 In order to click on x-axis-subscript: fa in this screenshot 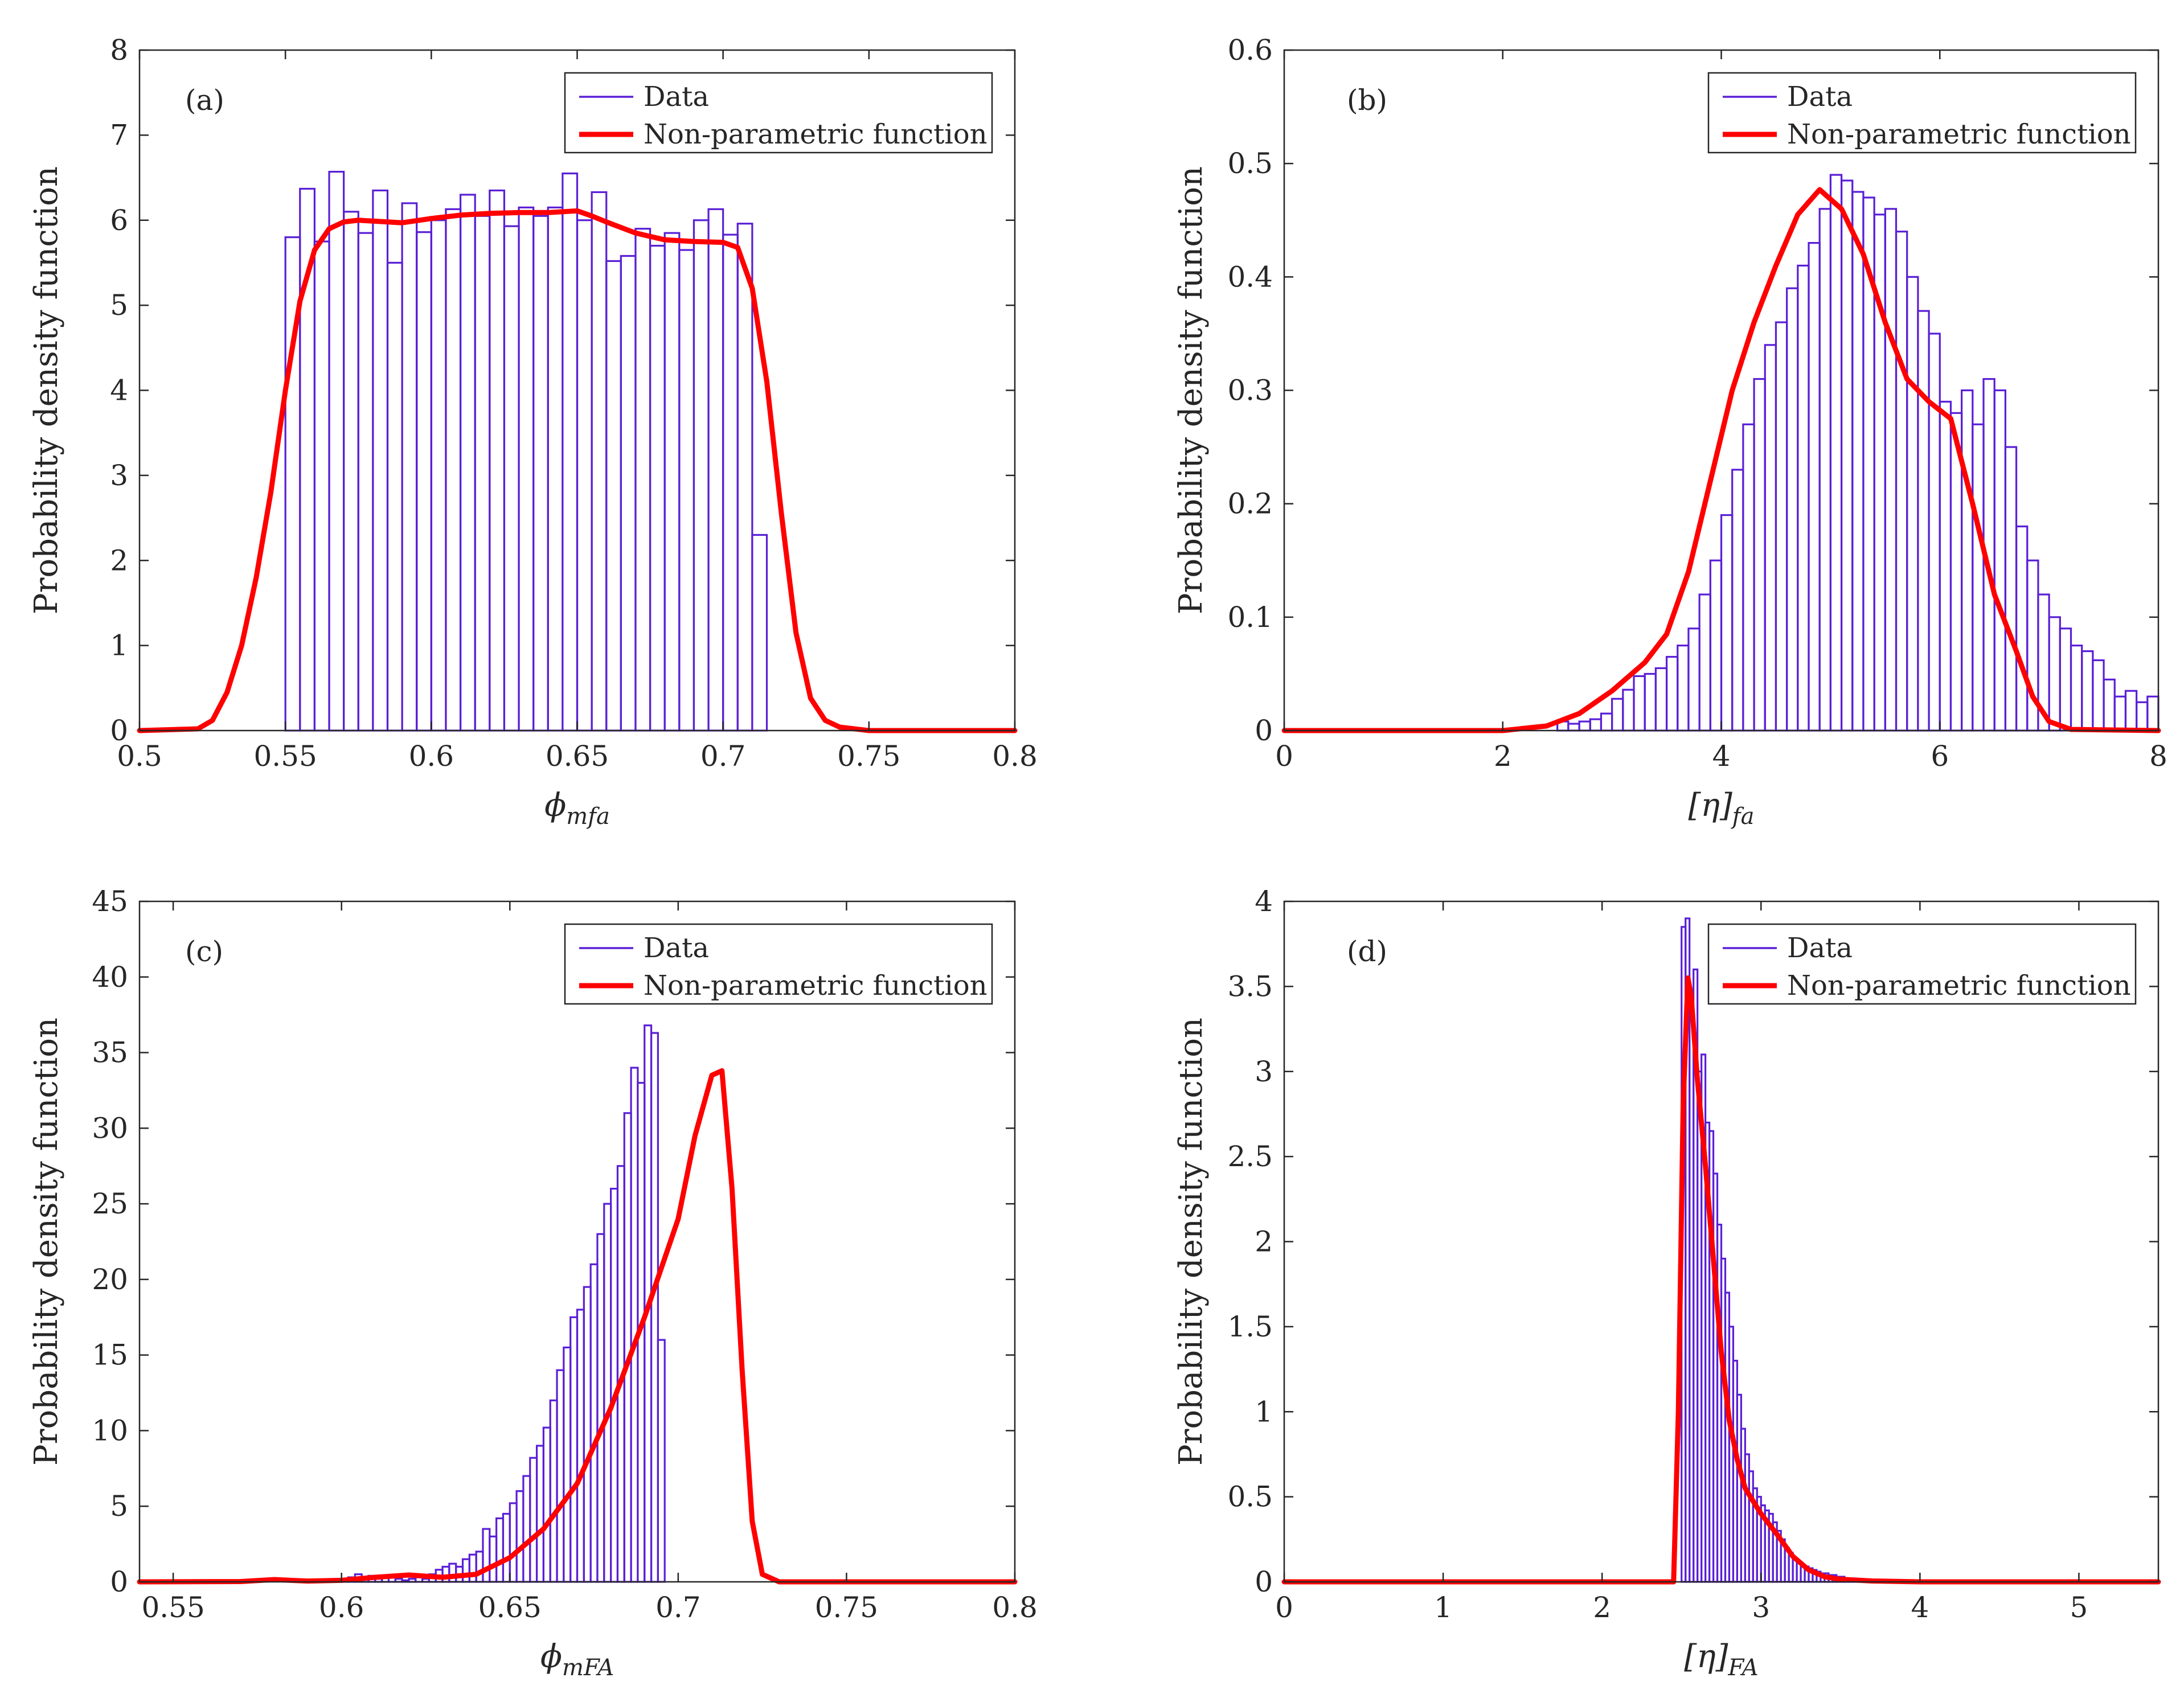, I will do `click(1743, 816)`.